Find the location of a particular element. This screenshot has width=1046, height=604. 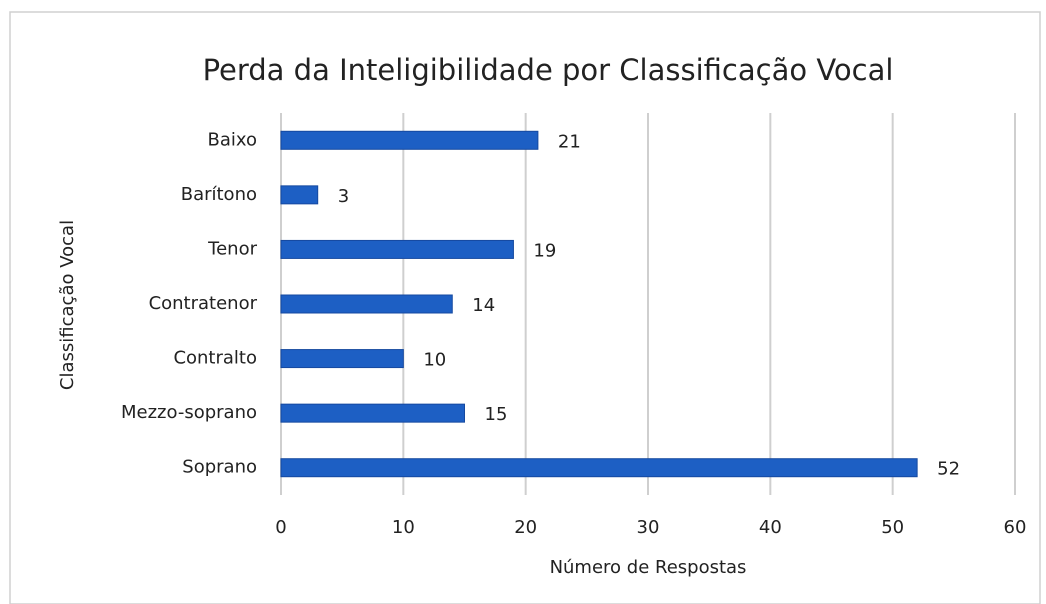

data-label: 19 is located at coordinates (544, 250).